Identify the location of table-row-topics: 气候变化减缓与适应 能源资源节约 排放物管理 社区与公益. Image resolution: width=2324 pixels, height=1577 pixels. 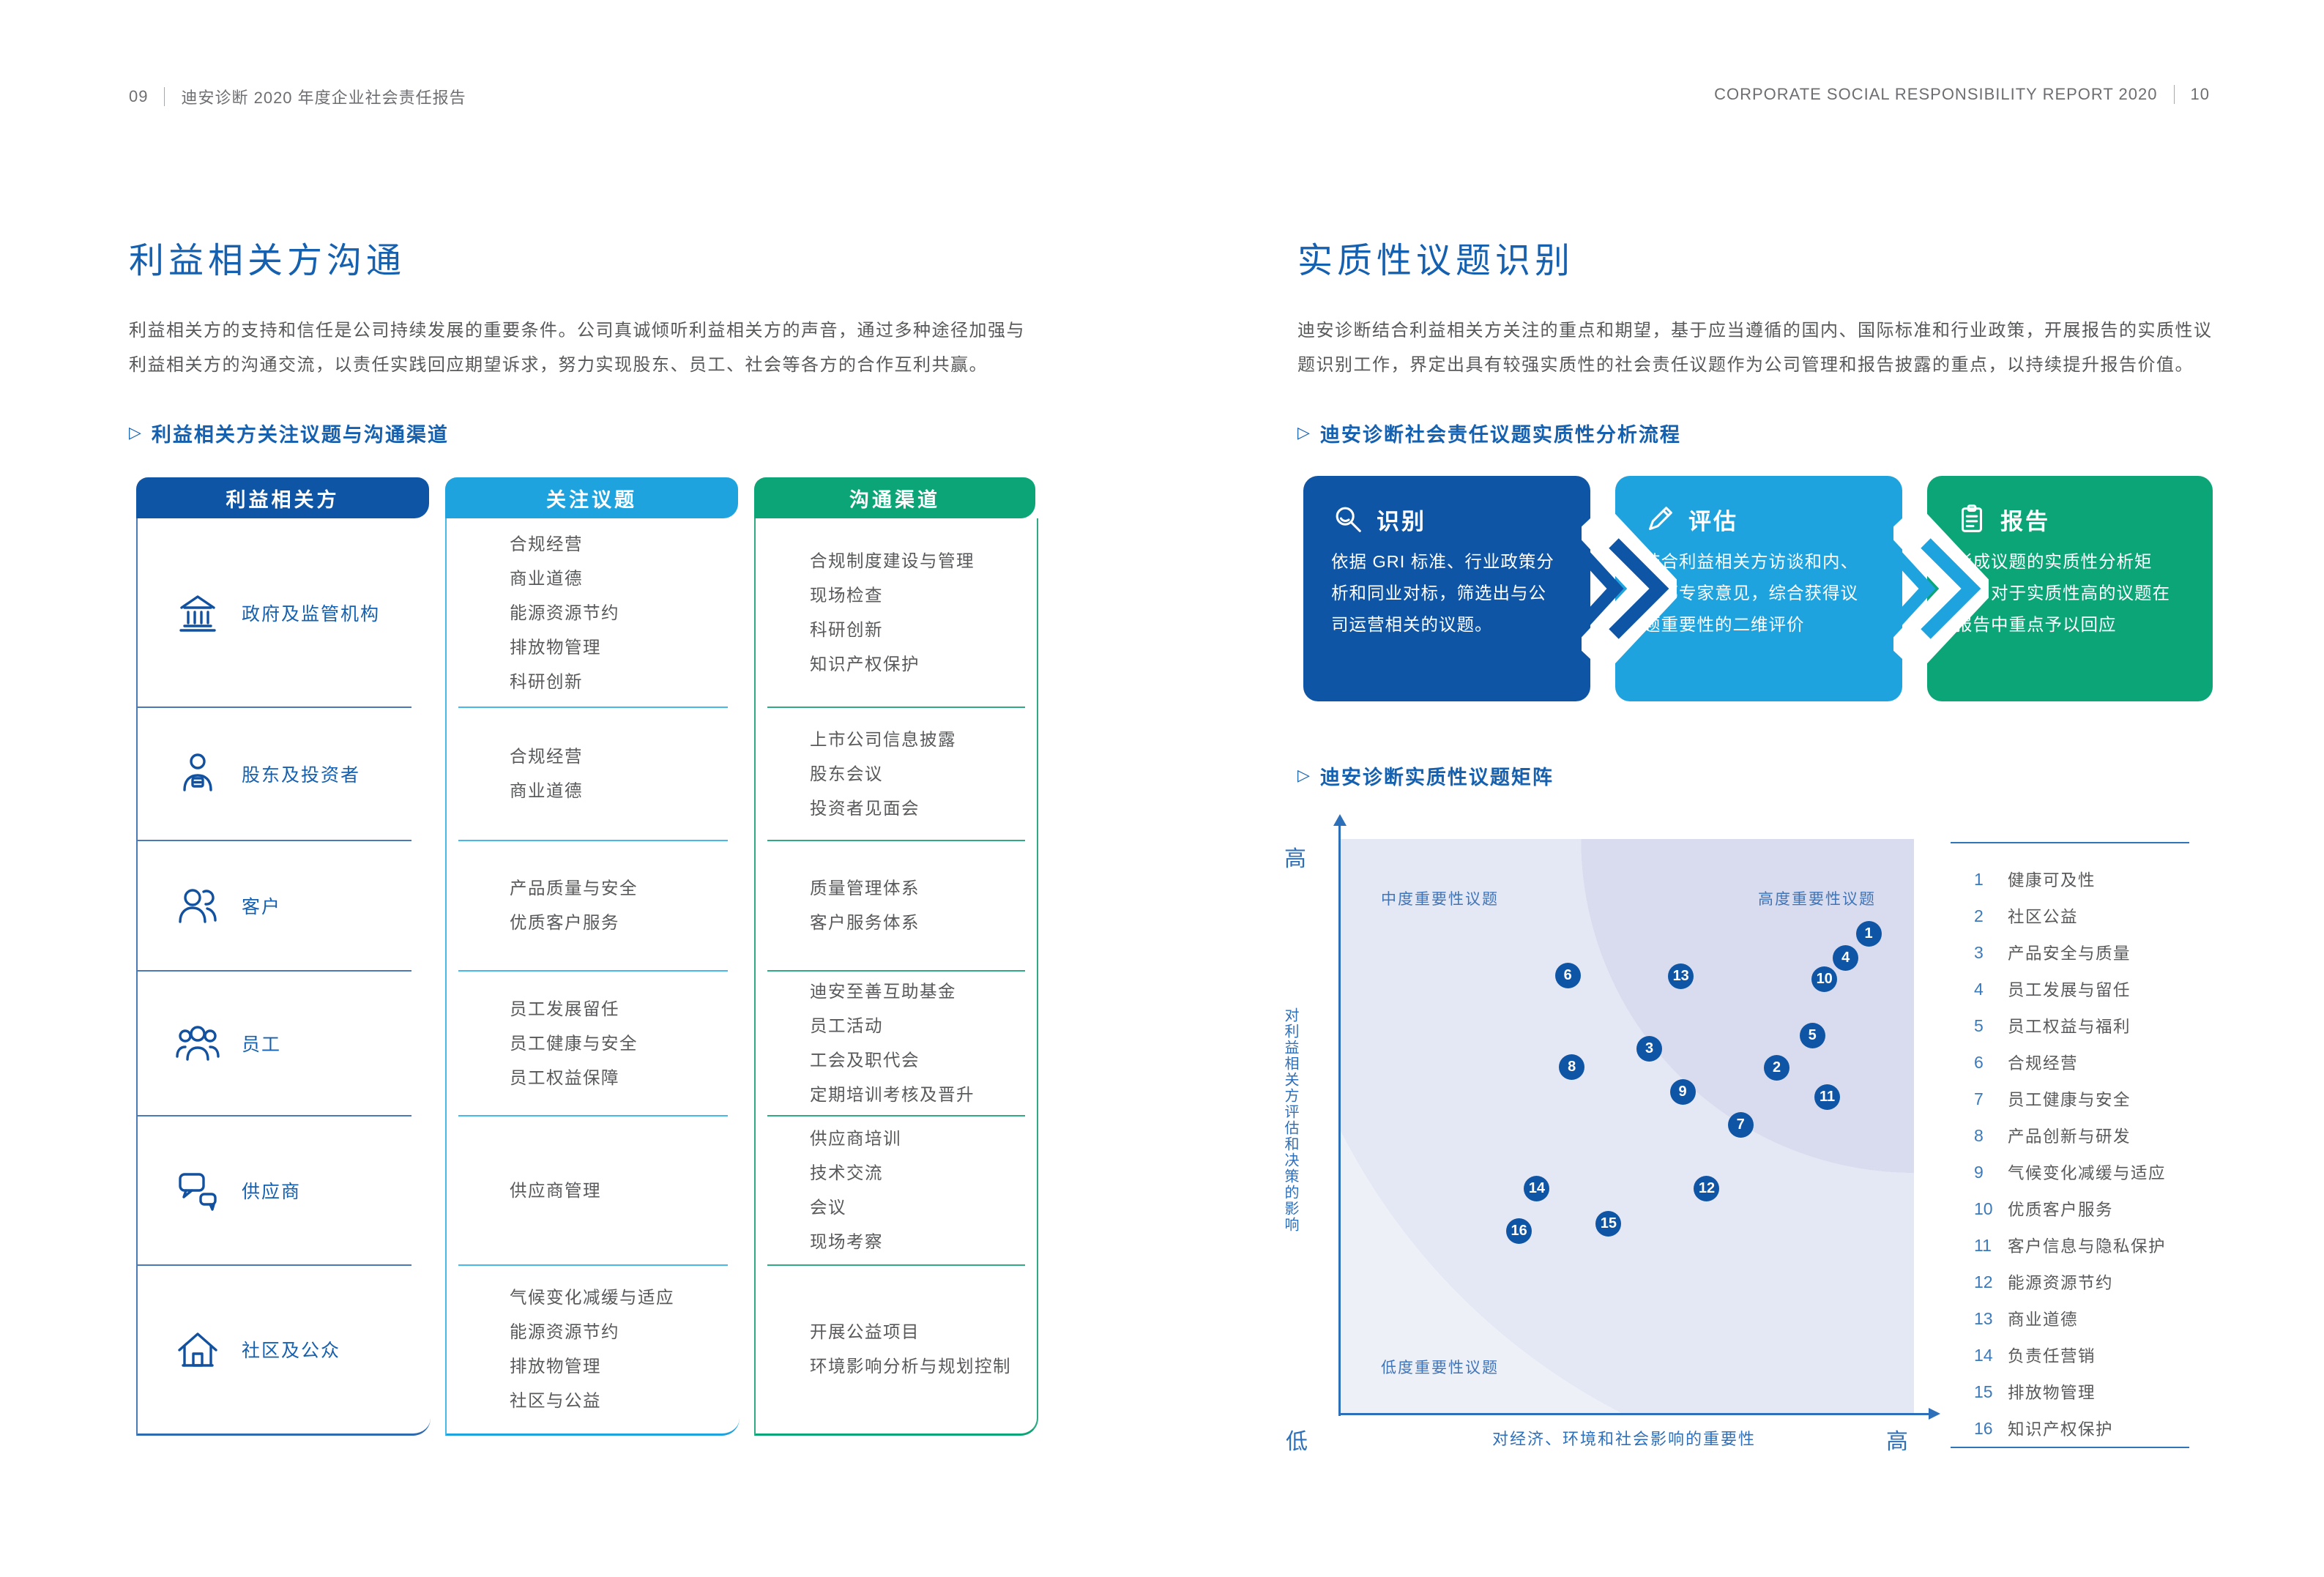
(593, 1349).